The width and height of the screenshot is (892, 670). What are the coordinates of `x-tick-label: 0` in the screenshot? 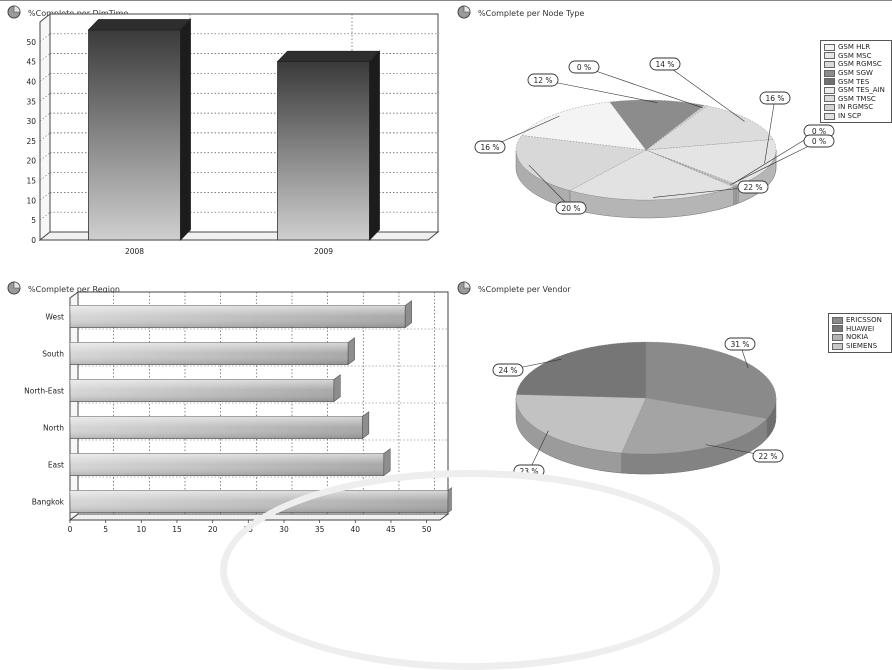 It's located at (70, 529).